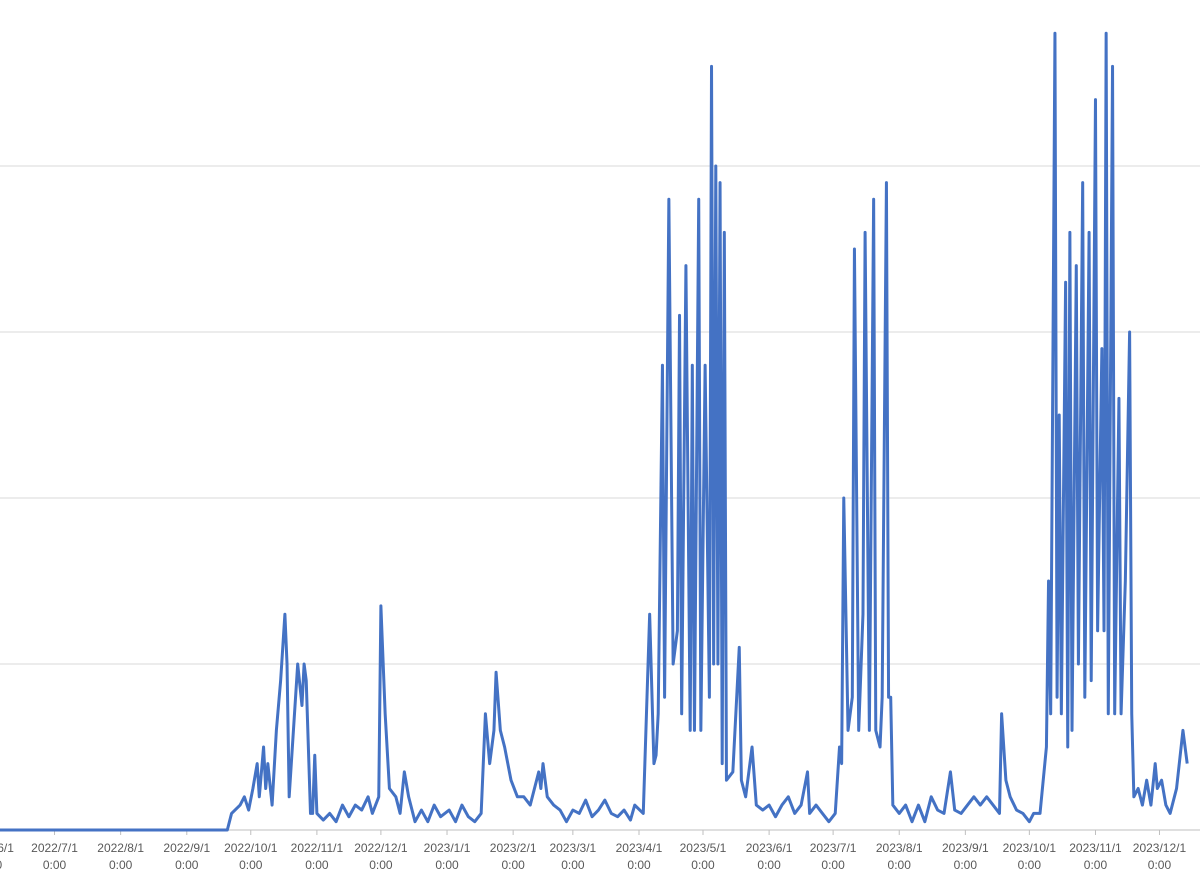  I want to click on x-tick-label: 2022/7/1 0:00, so click(54, 856).